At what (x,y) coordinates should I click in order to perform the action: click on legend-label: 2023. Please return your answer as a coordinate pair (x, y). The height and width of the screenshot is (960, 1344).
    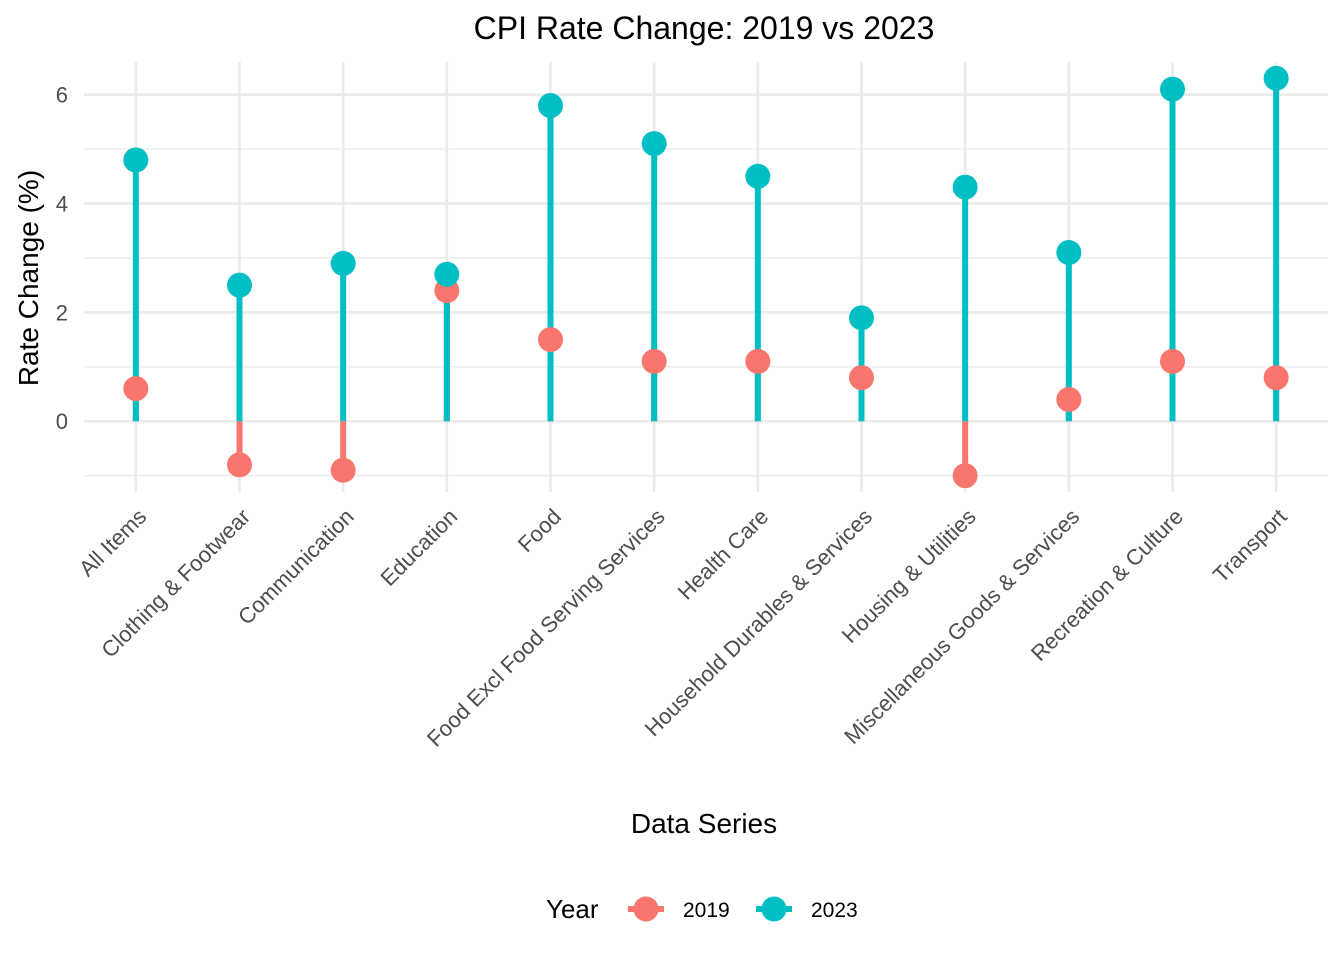
    Looking at the image, I should click on (834, 910).